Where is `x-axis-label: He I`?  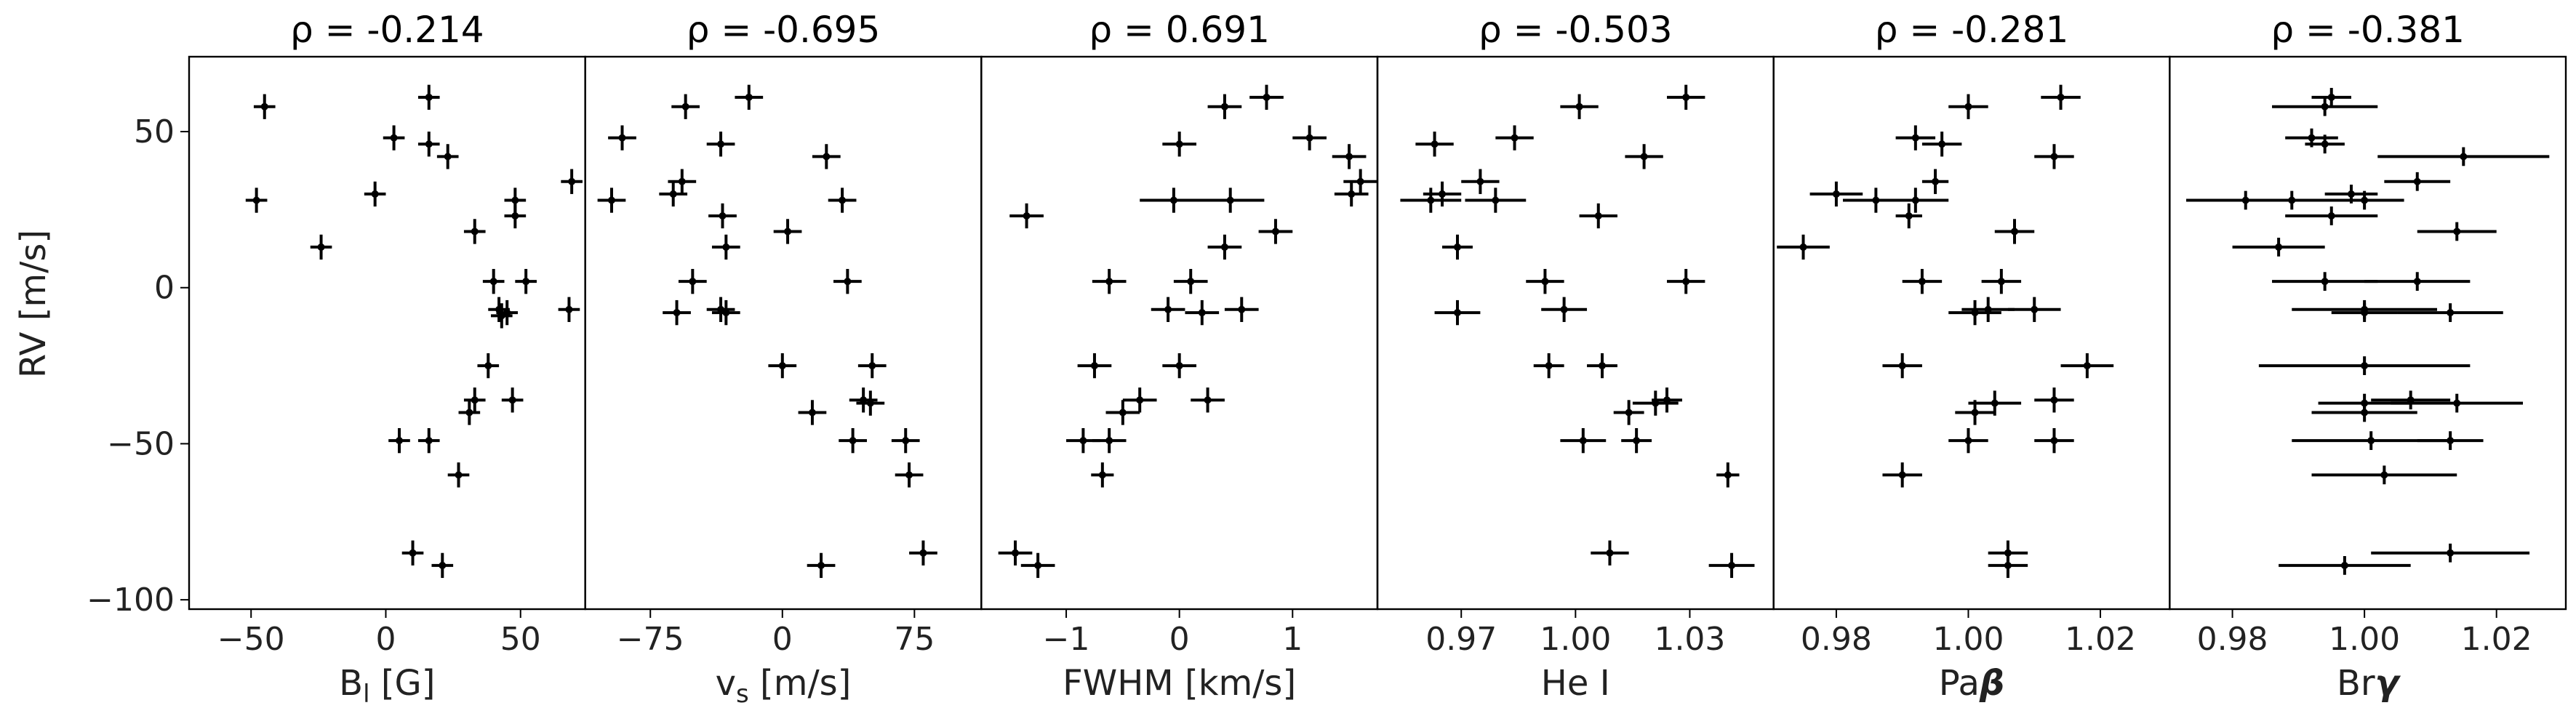
x-axis-label: He I is located at coordinates (1575, 683).